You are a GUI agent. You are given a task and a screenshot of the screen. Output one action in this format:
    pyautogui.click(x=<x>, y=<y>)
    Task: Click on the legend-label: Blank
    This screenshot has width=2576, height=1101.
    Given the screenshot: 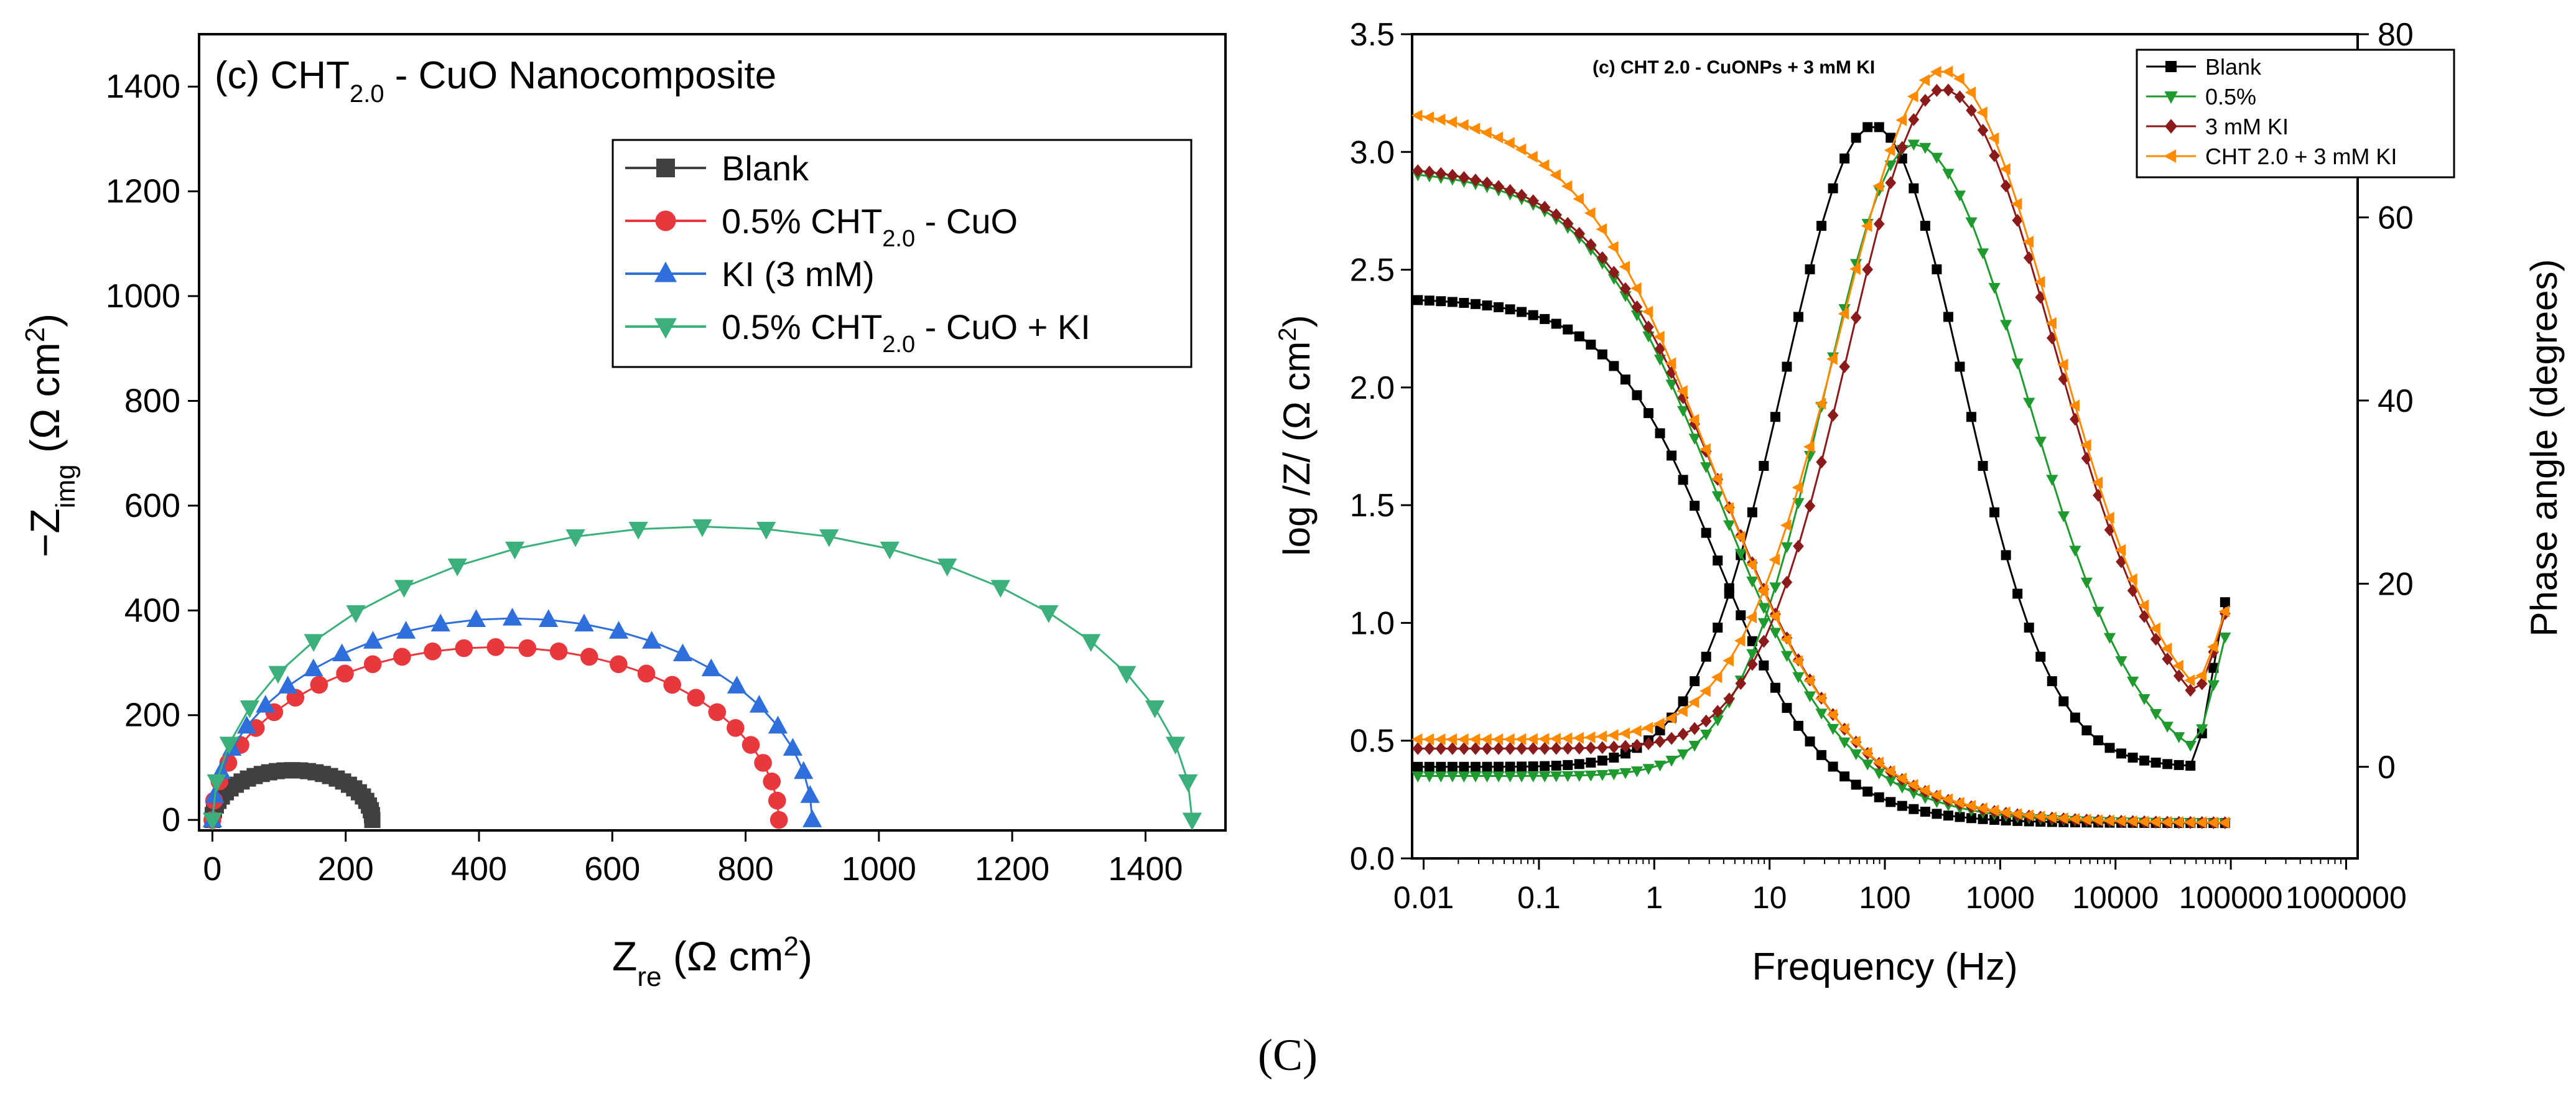 What is the action you would take?
    pyautogui.click(x=765, y=168)
    